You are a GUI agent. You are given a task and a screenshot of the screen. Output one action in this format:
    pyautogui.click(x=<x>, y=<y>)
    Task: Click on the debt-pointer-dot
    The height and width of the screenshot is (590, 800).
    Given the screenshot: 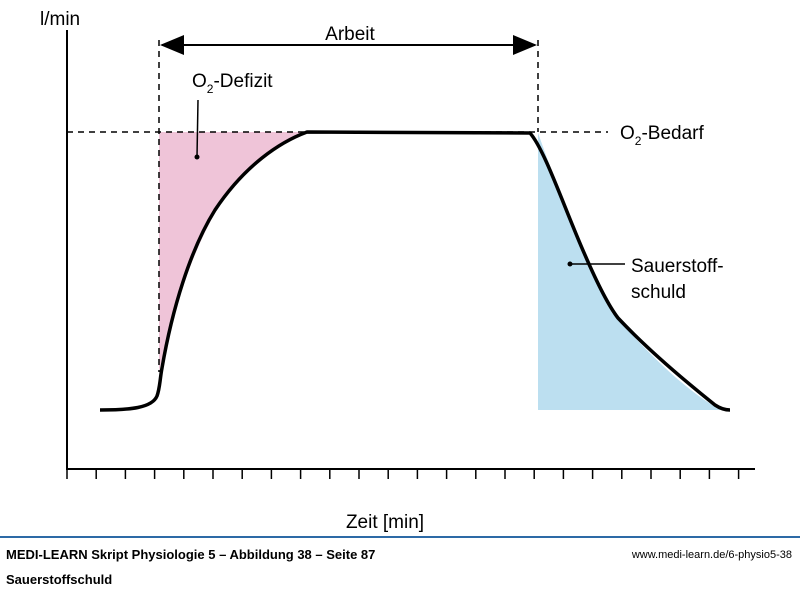 What is the action you would take?
    pyautogui.click(x=570, y=264)
    